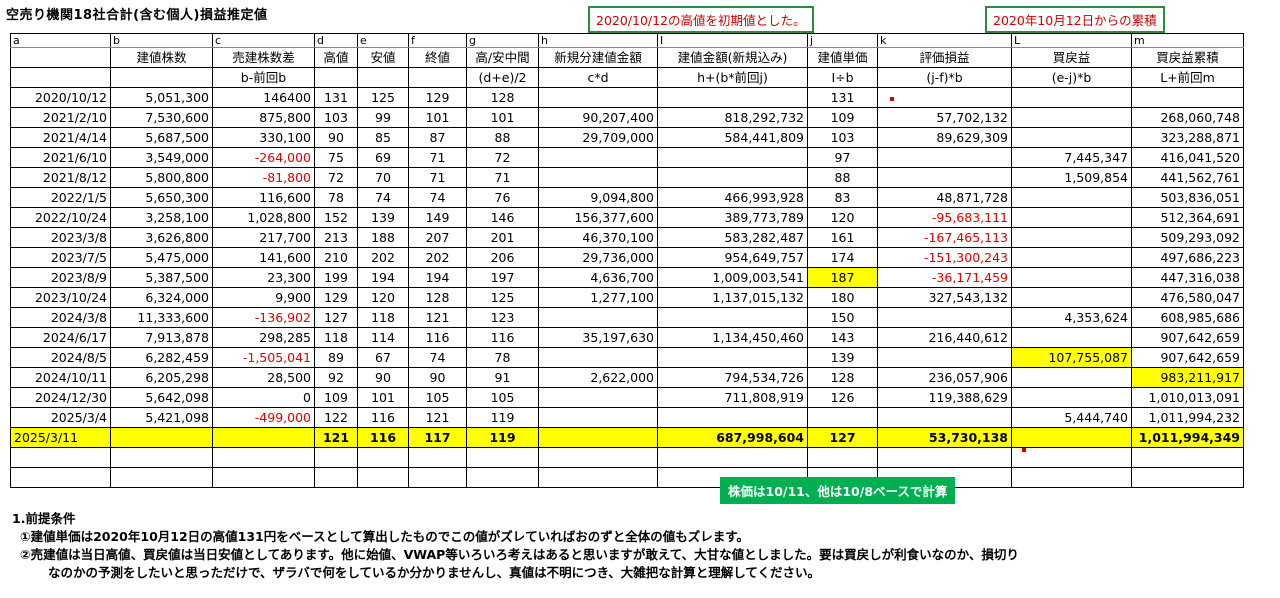 The height and width of the screenshot is (598, 1280). Describe the element at coordinates (263, 357) in the screenshot. I see `table-row-cell: -1,505,041` at that location.